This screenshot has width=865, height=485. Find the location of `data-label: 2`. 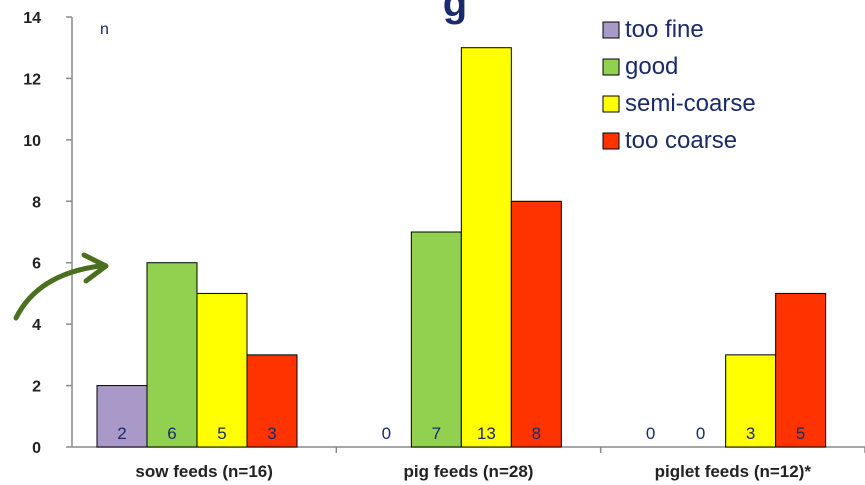

data-label: 2 is located at coordinates (121, 433).